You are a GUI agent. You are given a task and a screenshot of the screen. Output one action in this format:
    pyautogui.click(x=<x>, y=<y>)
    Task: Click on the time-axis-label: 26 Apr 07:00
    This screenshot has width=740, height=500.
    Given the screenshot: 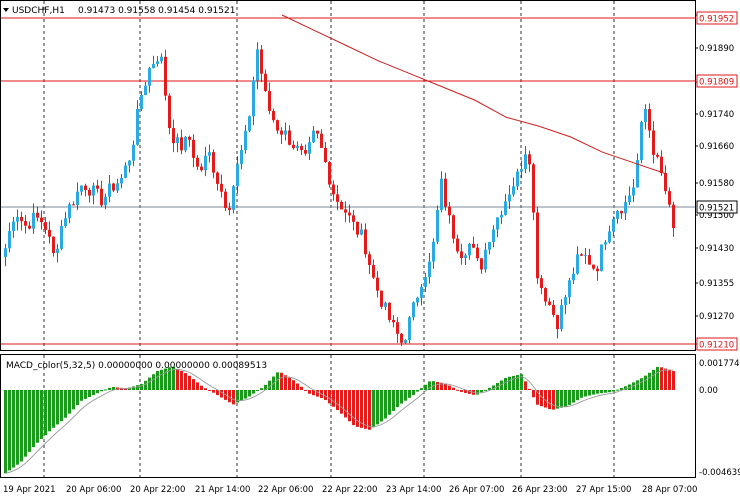 What is the action you would take?
    pyautogui.click(x=476, y=490)
    